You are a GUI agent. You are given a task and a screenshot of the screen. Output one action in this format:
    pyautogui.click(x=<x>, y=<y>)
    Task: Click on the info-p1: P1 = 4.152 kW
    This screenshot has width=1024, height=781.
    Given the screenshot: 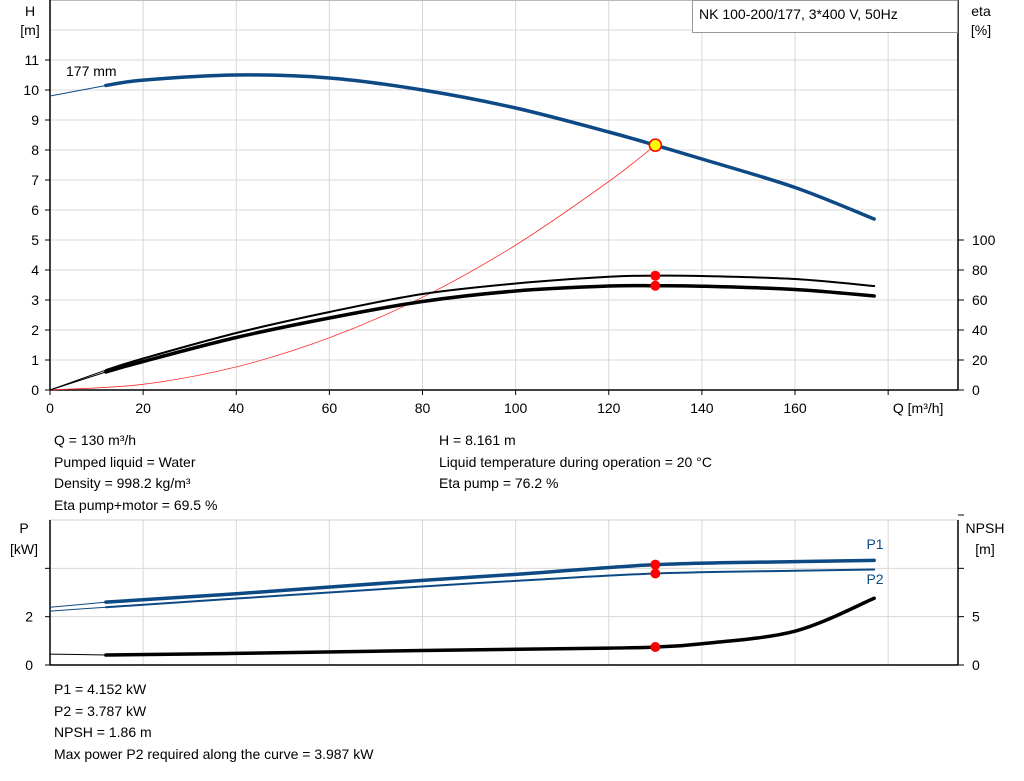 What is the action you would take?
    pyautogui.click(x=100, y=689)
    